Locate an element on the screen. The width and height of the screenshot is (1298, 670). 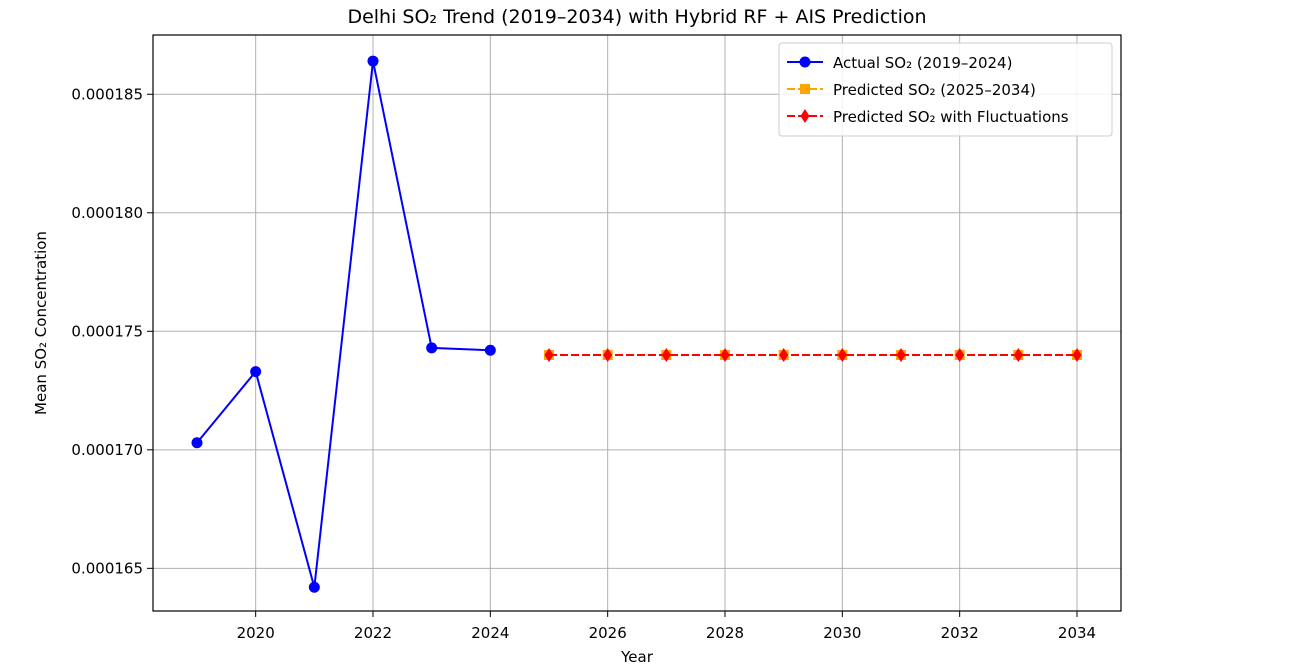
y-tick-label: 0.000165 is located at coordinates (107, 568).